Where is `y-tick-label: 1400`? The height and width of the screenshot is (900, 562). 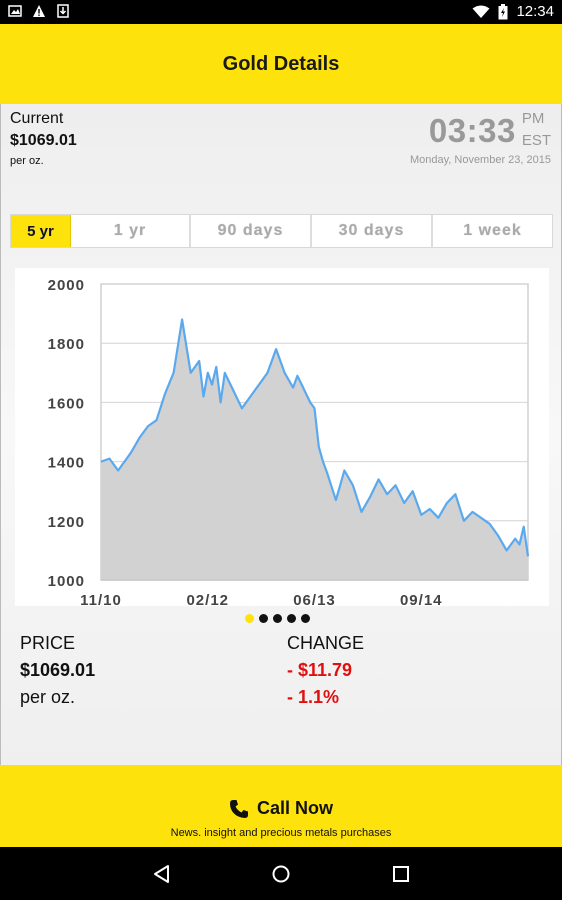
y-tick-label: 1400 is located at coordinates (66, 463).